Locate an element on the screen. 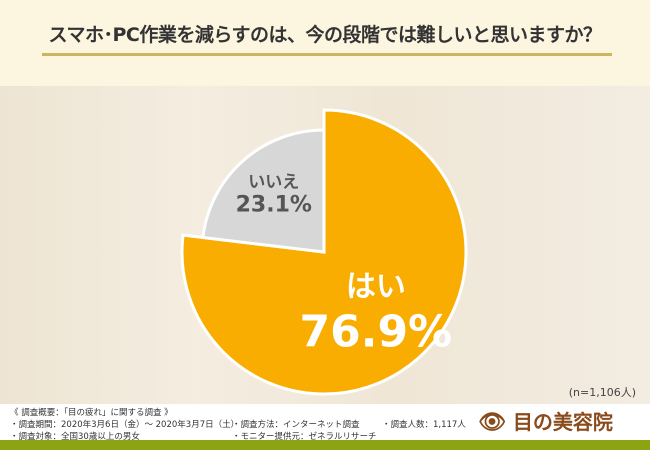  logo: 👁 目の美容院 is located at coordinates (558, 421).